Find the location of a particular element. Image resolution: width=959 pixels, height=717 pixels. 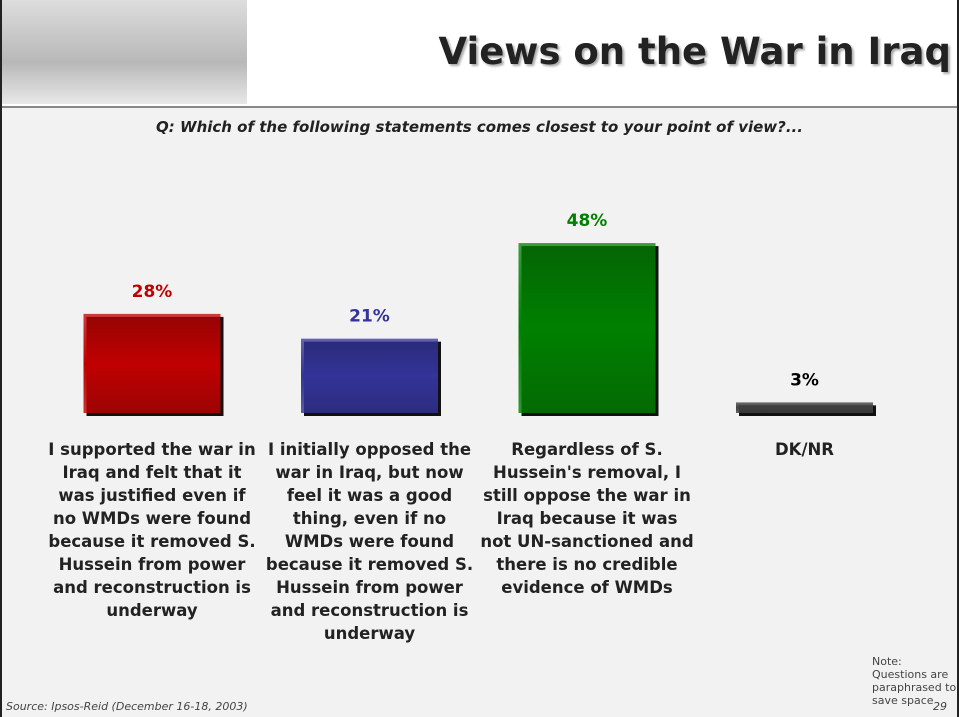

value-label: 48% is located at coordinates (587, 221).